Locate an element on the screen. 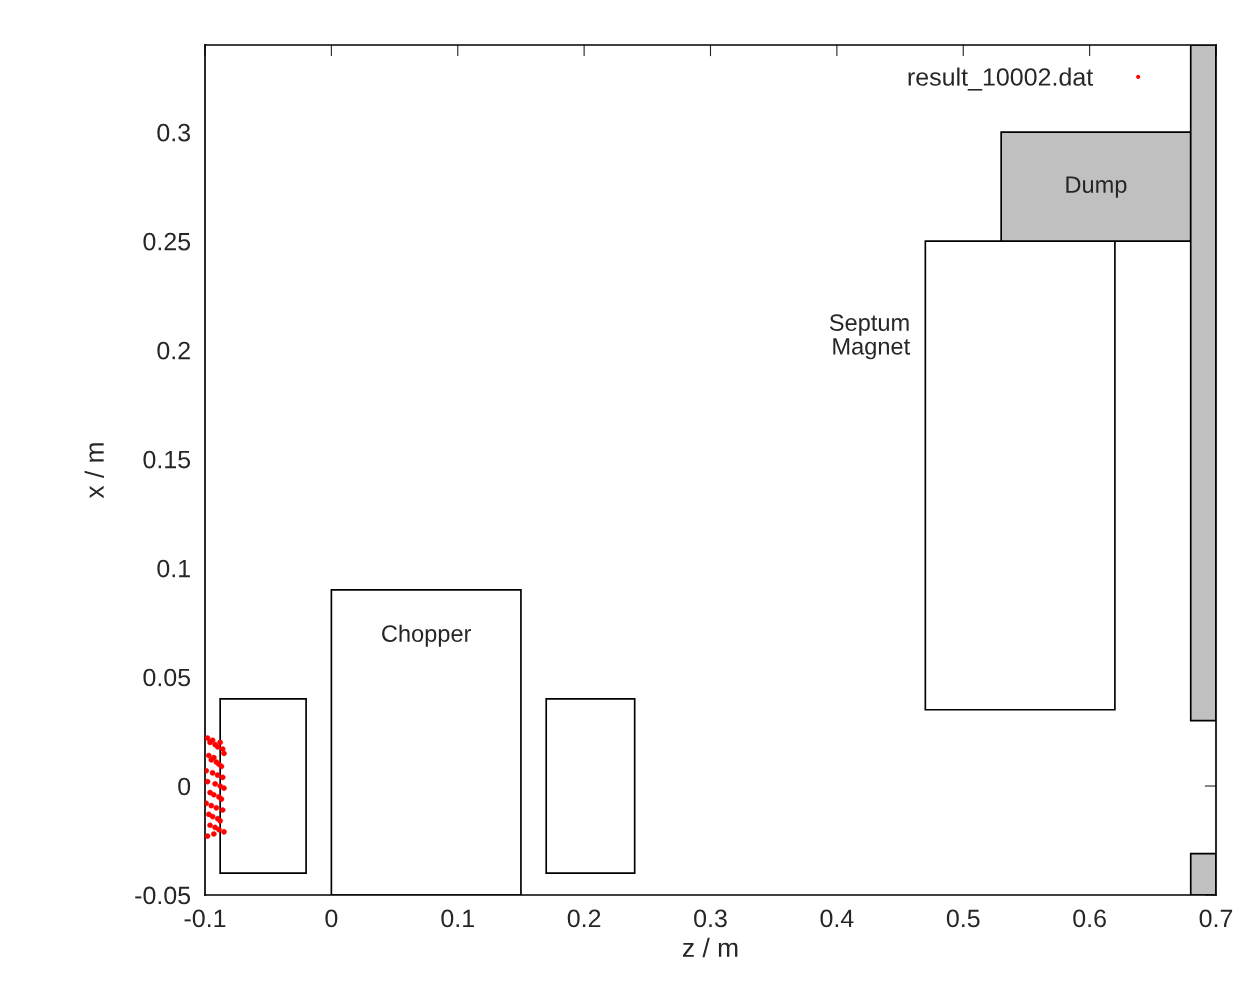 The width and height of the screenshot is (1247, 1006). series-label: Chopper is located at coordinates (427, 635).